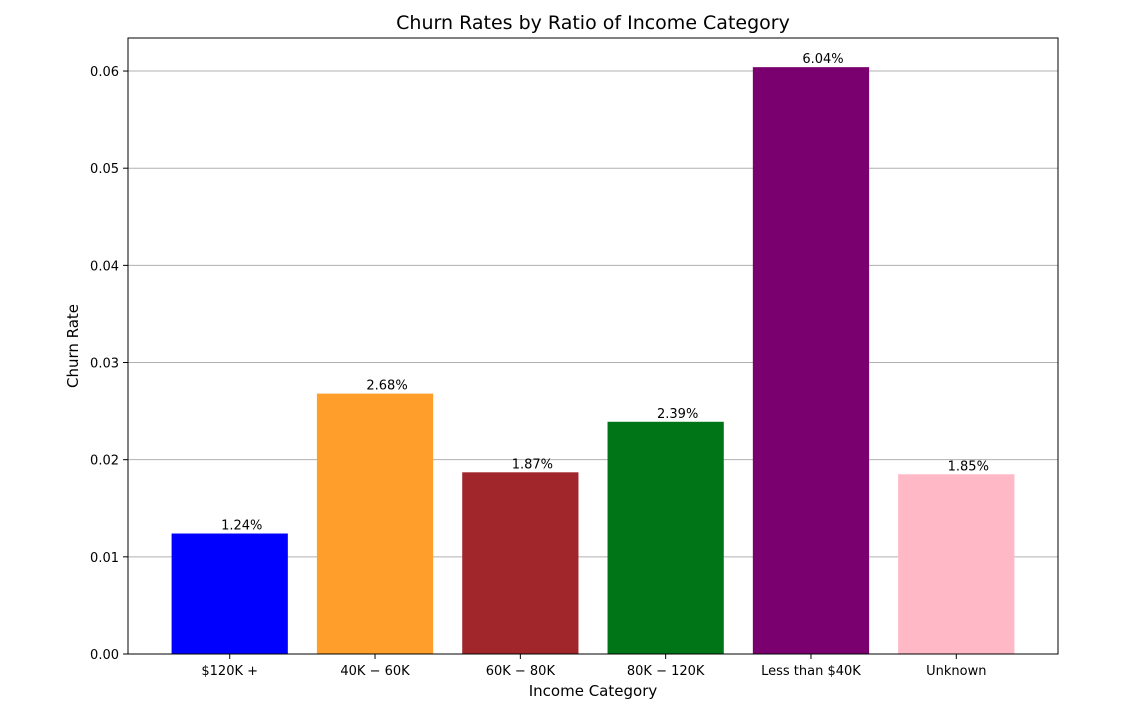 This screenshot has height=724, width=1139. Describe the element at coordinates (532, 464) in the screenshot. I see `bar-value-label: 1.87%` at that location.